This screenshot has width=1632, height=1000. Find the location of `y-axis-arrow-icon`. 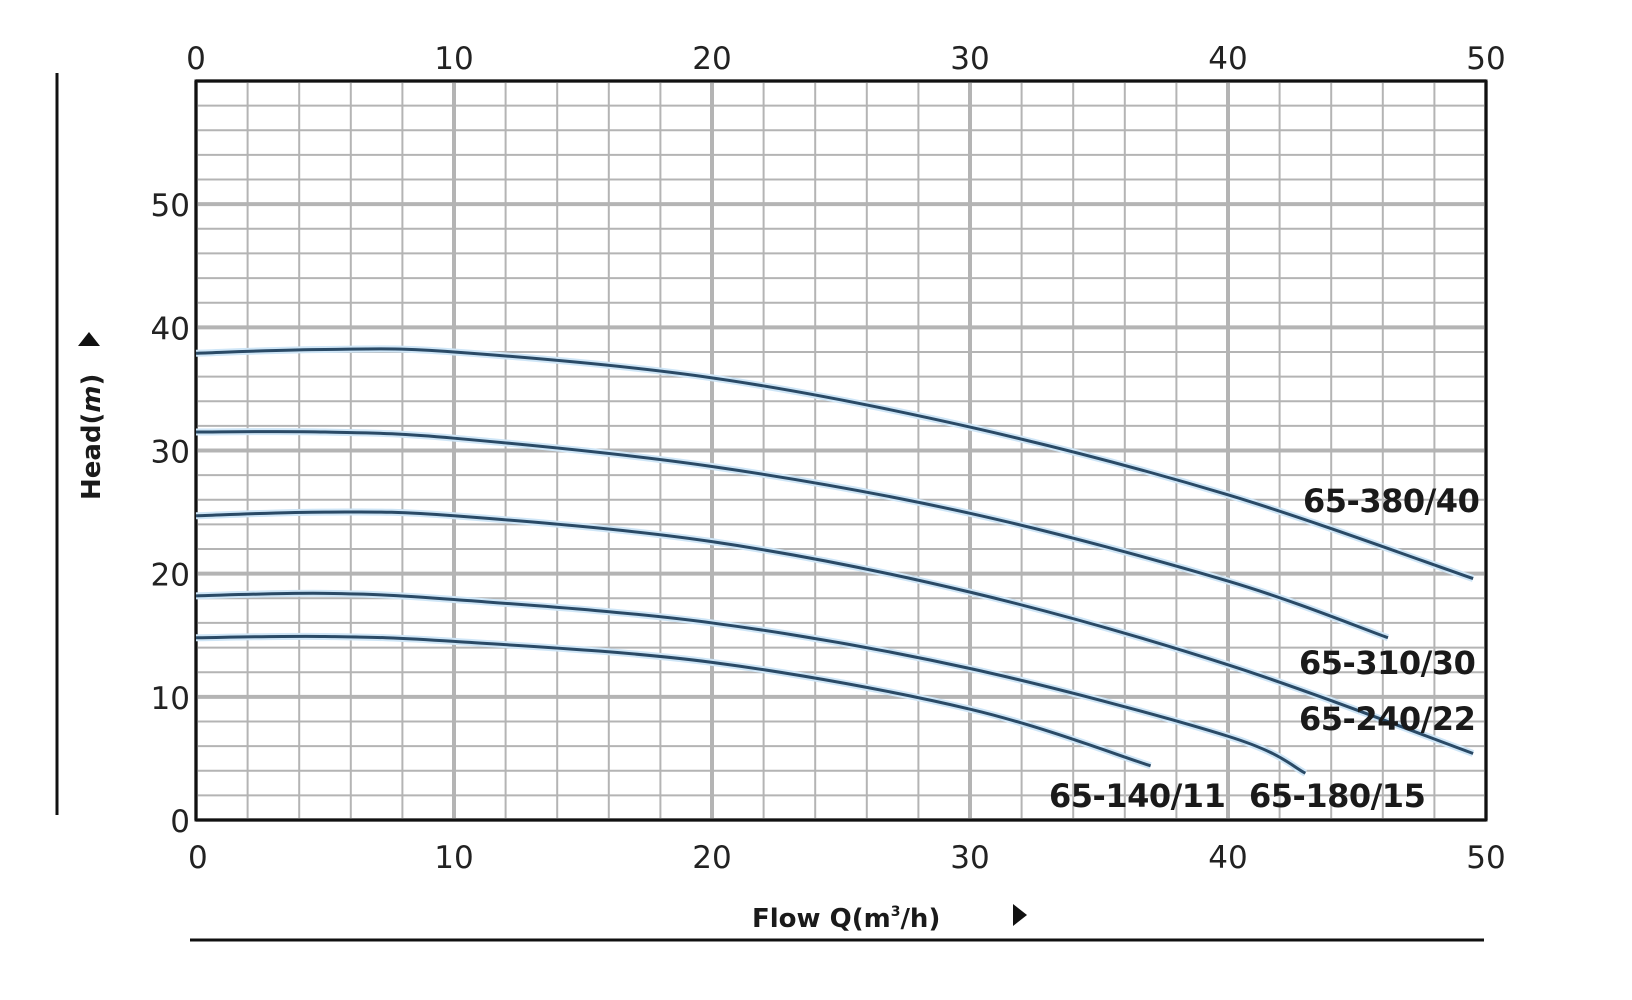

y-axis-arrow-icon is located at coordinates (89, 339).